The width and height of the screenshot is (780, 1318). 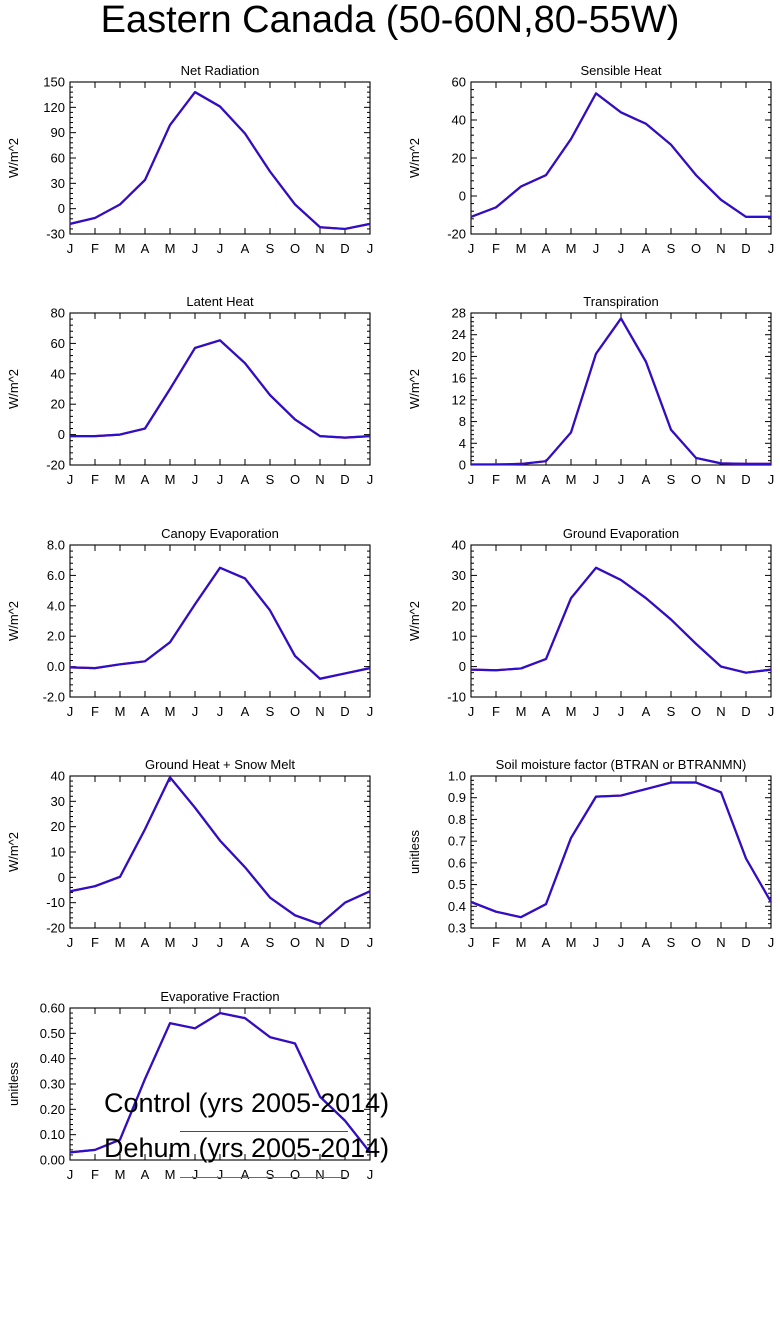 I want to click on panel-title: Evaporative Fraction, so click(x=219, y=996).